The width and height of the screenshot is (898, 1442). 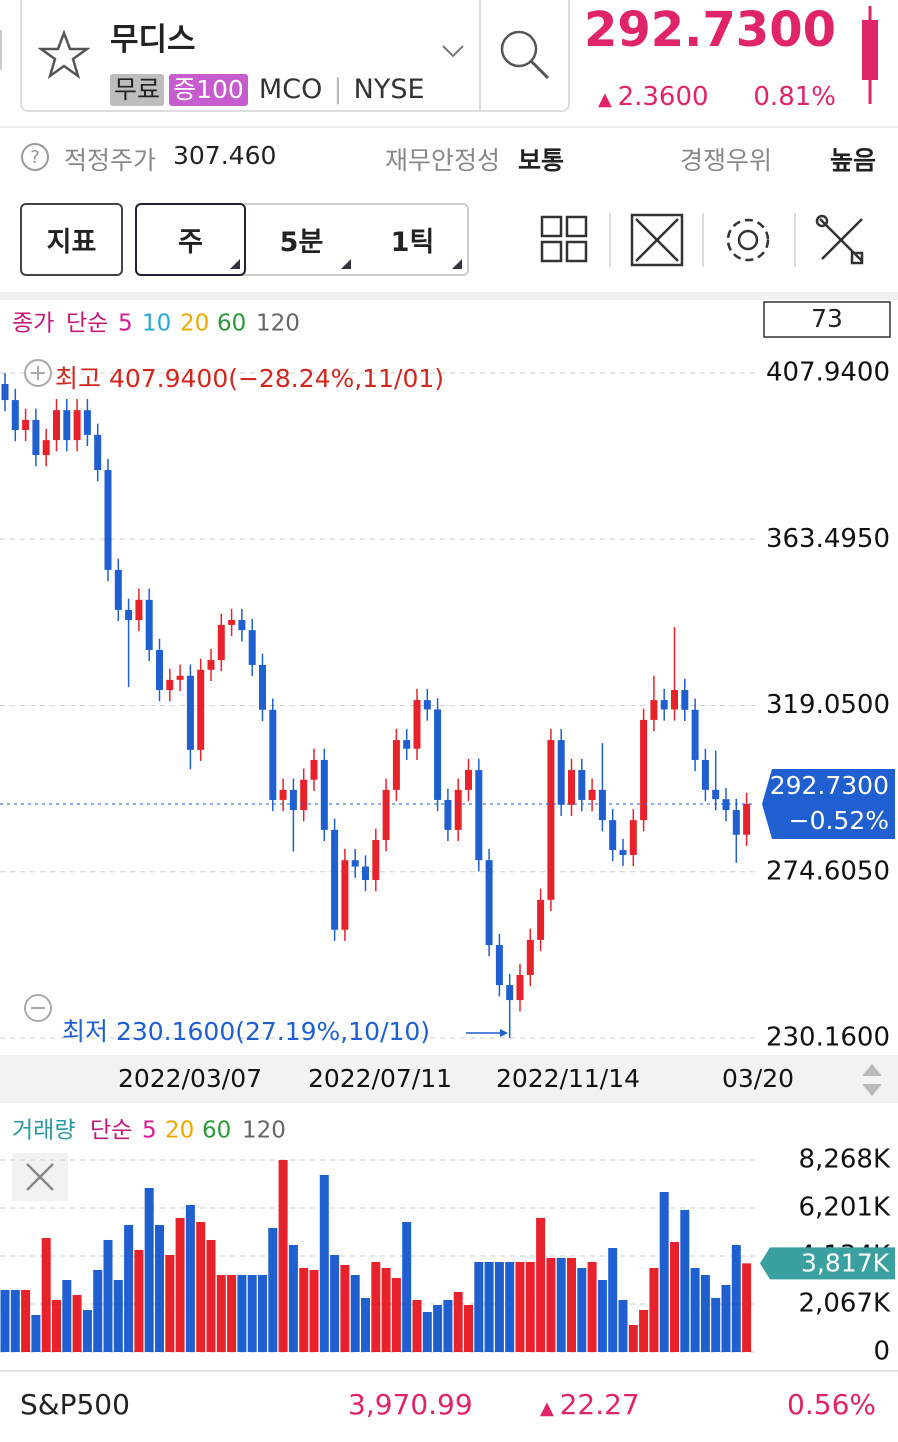 What do you see at coordinates (657, 240) in the screenshot?
I see `expand-icon` at bounding box center [657, 240].